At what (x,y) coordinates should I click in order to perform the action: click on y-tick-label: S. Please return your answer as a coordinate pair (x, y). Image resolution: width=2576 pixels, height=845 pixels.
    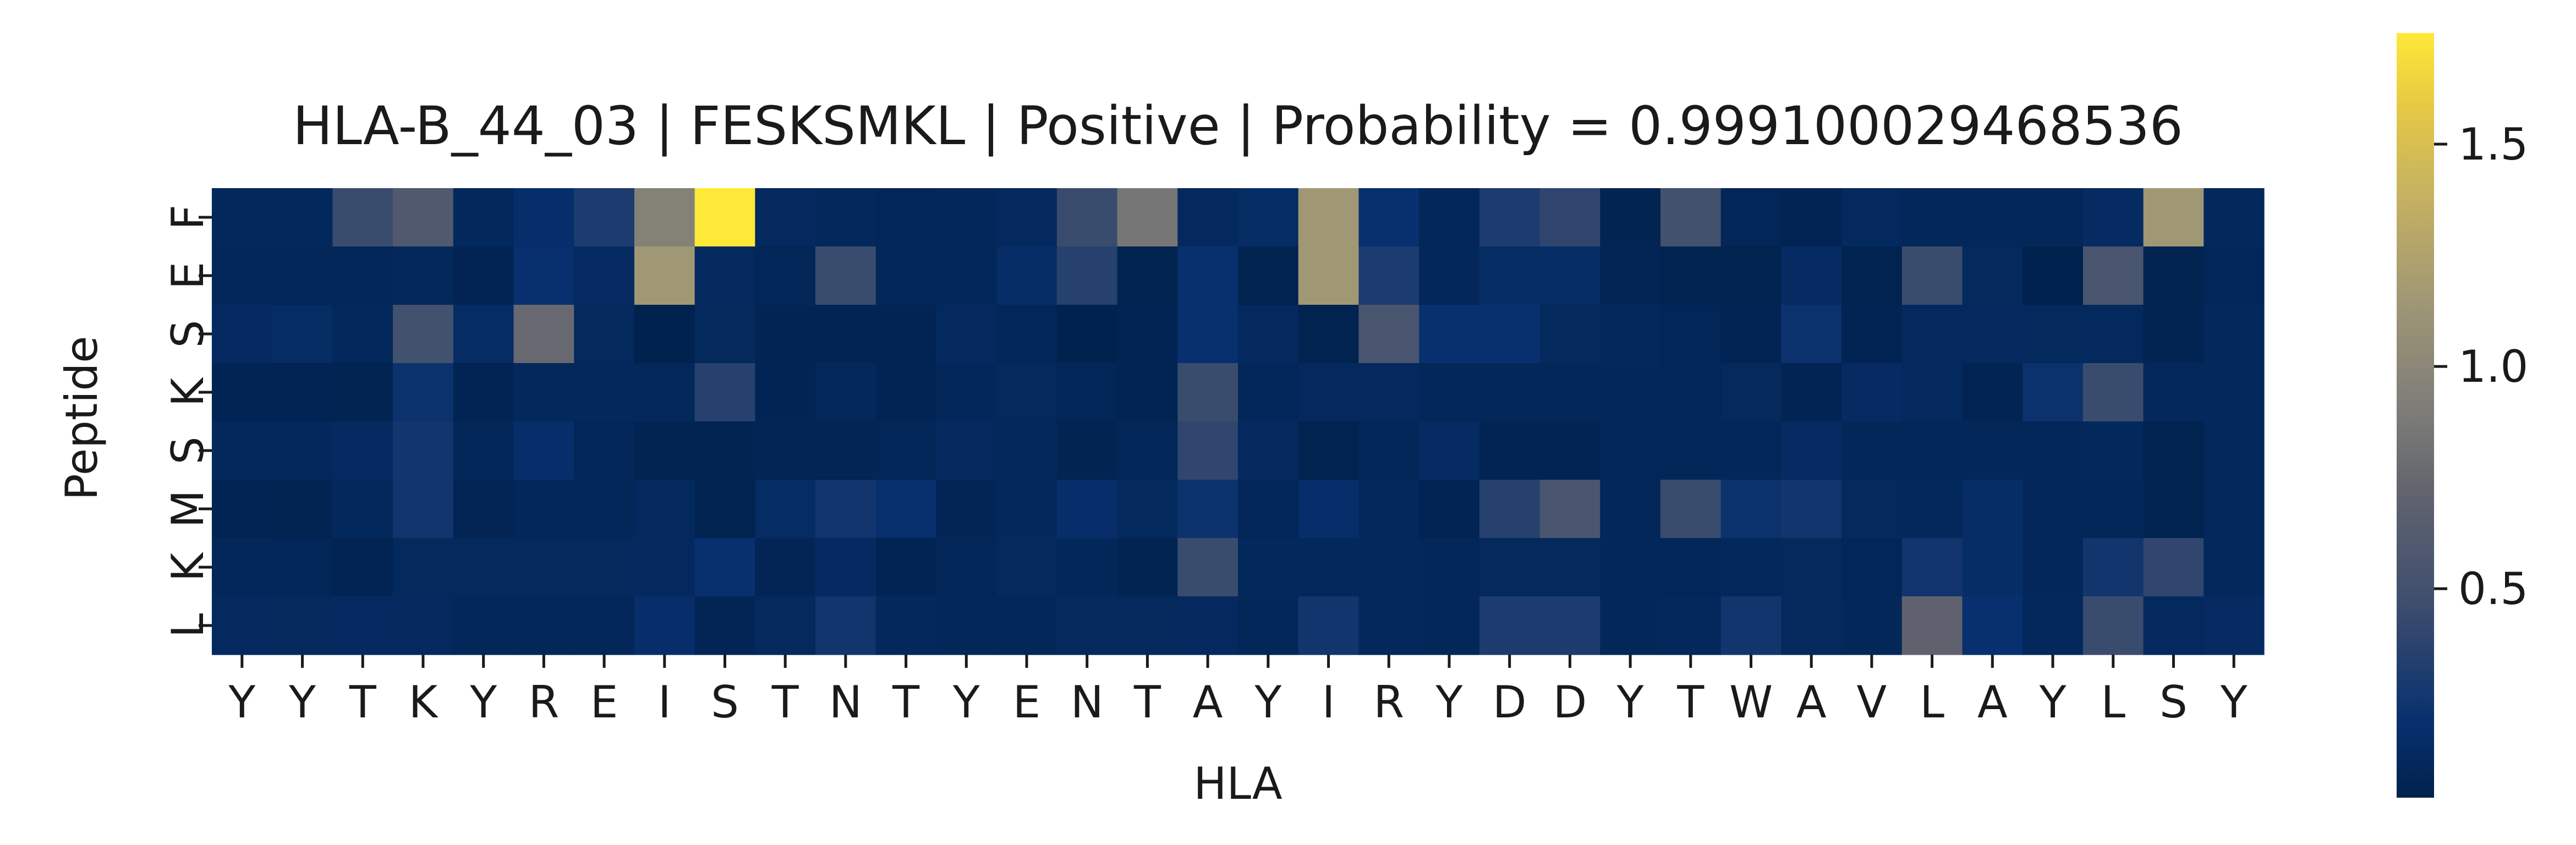
    Looking at the image, I should click on (188, 334).